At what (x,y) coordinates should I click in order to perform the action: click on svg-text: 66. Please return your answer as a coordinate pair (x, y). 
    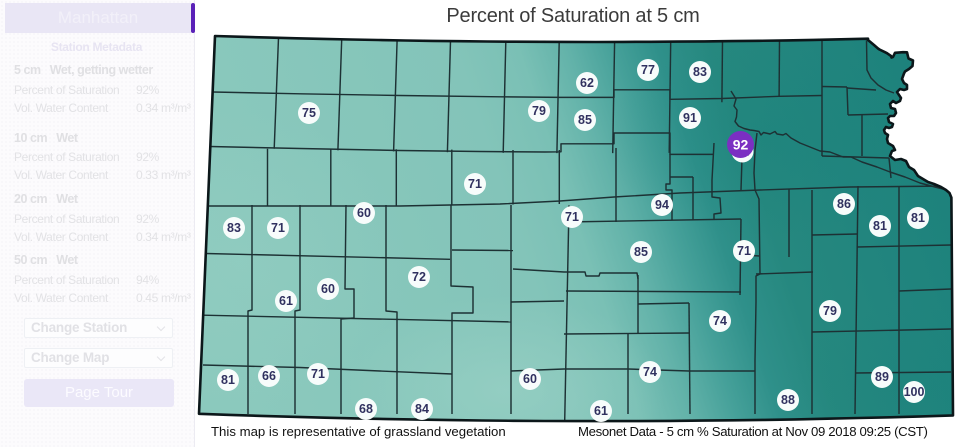
    Looking at the image, I should click on (269, 376).